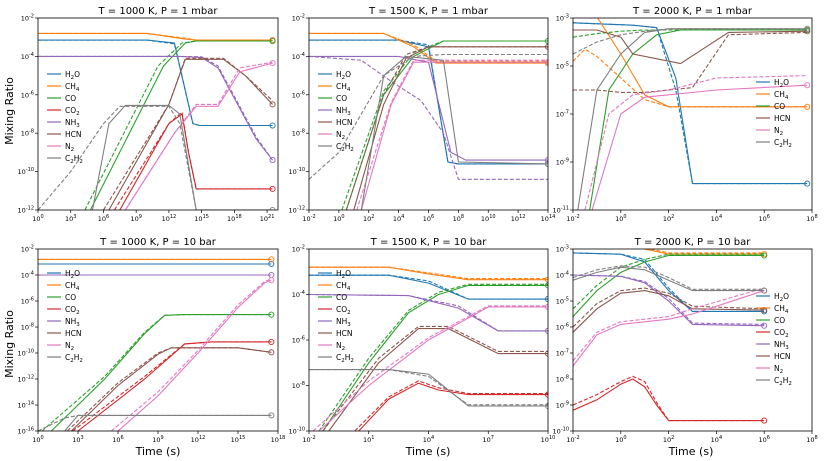  I want to click on x-tick-label: 10¹⁰, so click(548, 439).